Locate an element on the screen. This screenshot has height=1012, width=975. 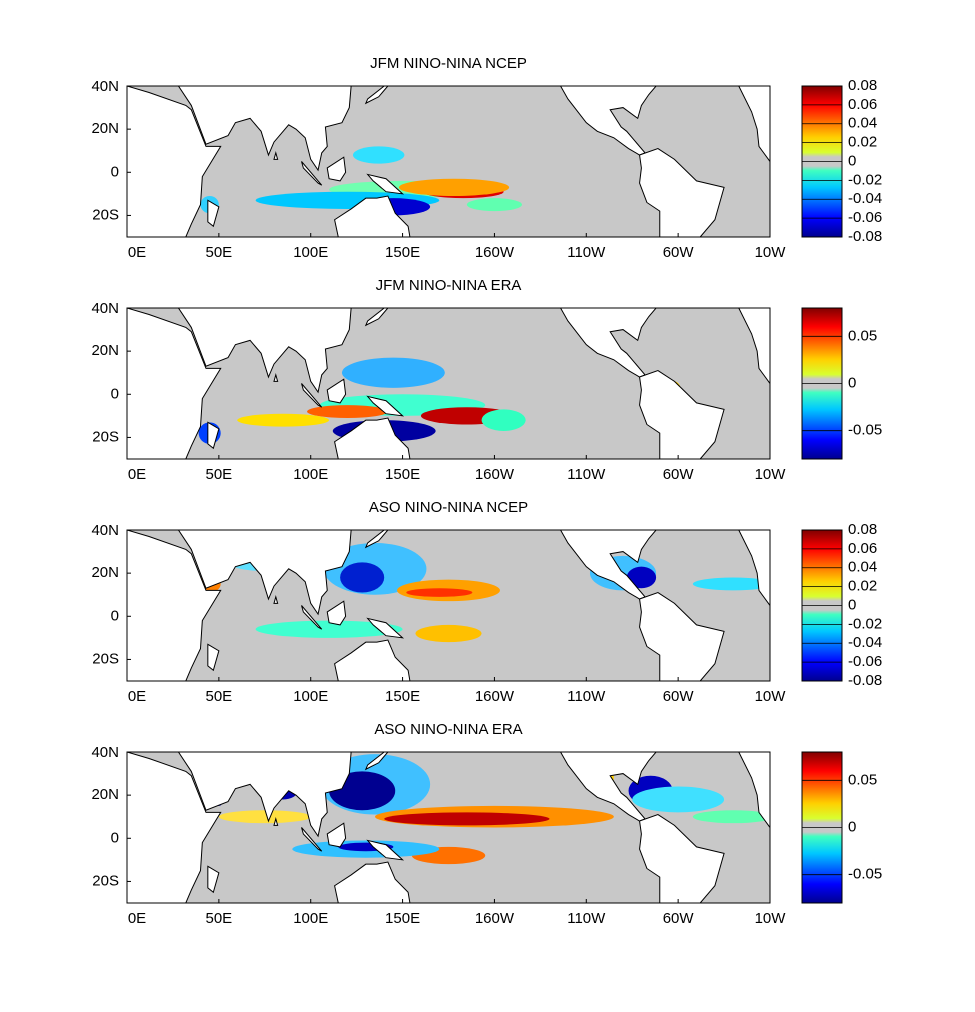
colorbar-tick-label: -0.05 is located at coordinates (865, 430).